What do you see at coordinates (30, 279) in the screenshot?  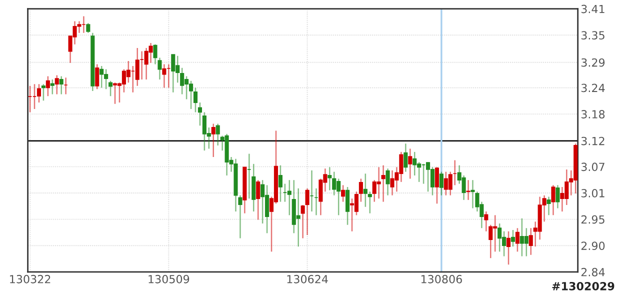 I see `x-tick-label: 130322` at bounding box center [30, 279].